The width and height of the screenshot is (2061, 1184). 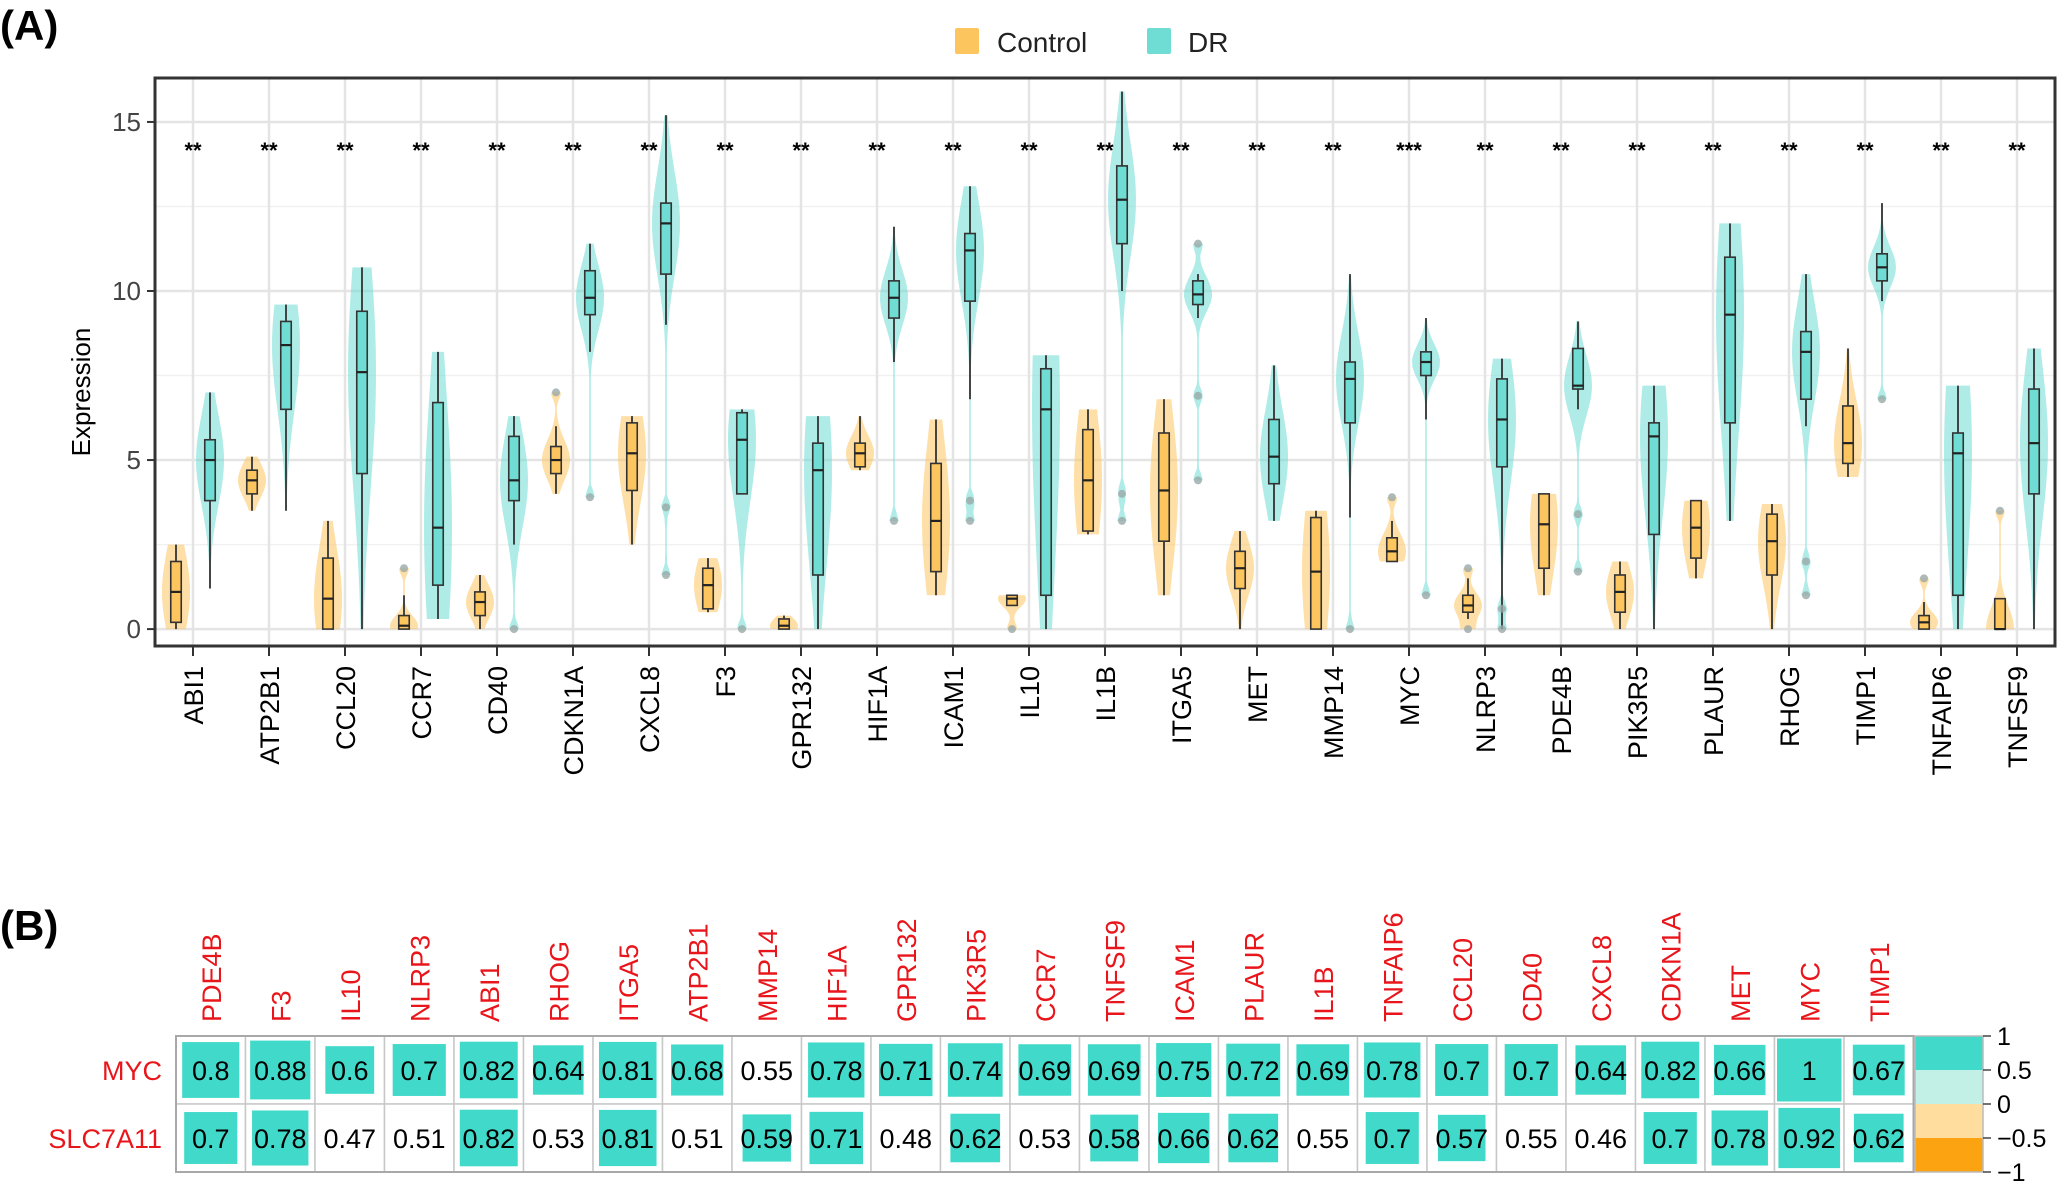 I want to click on heatmap-cell-value: 0.69, so click(x=1044, y=1071).